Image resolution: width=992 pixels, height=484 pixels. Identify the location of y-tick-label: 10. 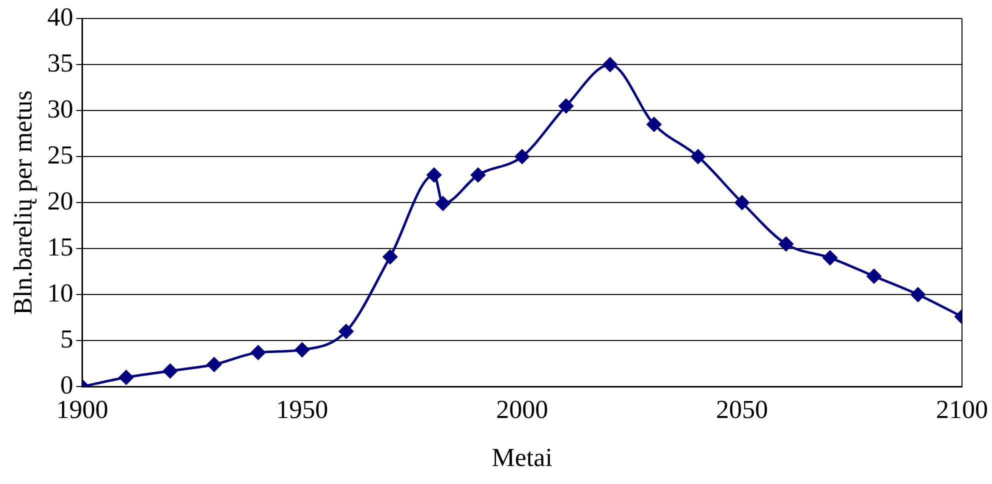
(60, 293).